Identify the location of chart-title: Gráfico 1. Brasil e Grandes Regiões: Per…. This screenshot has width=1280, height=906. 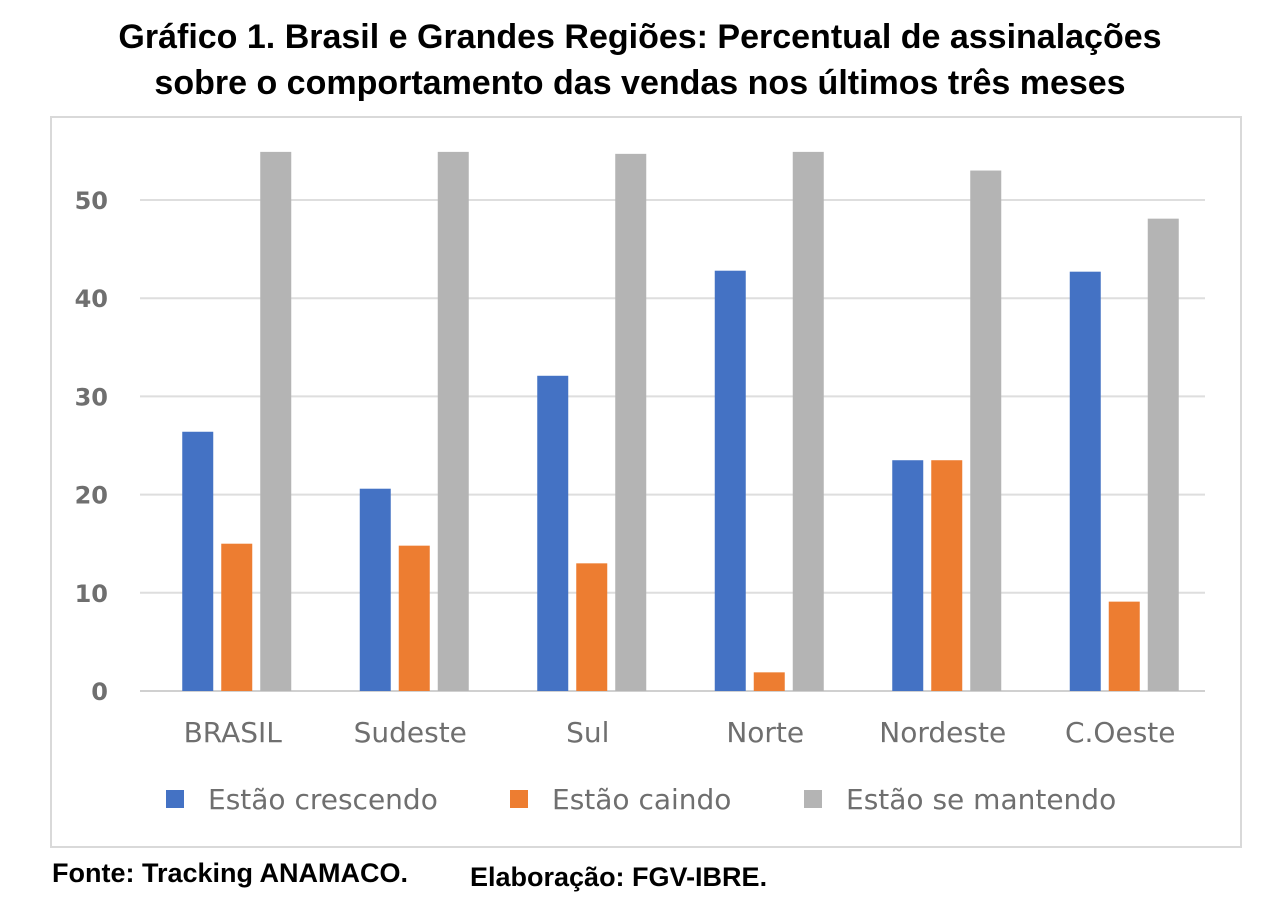
(640, 60).